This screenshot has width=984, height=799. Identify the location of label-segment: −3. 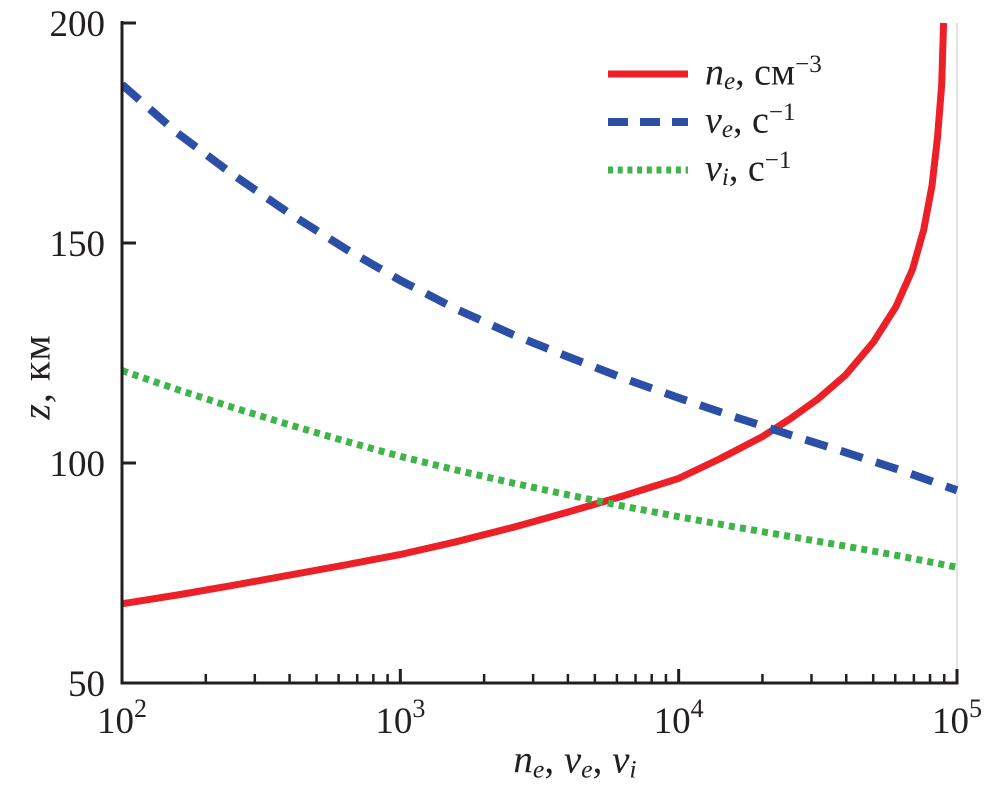
(808, 65).